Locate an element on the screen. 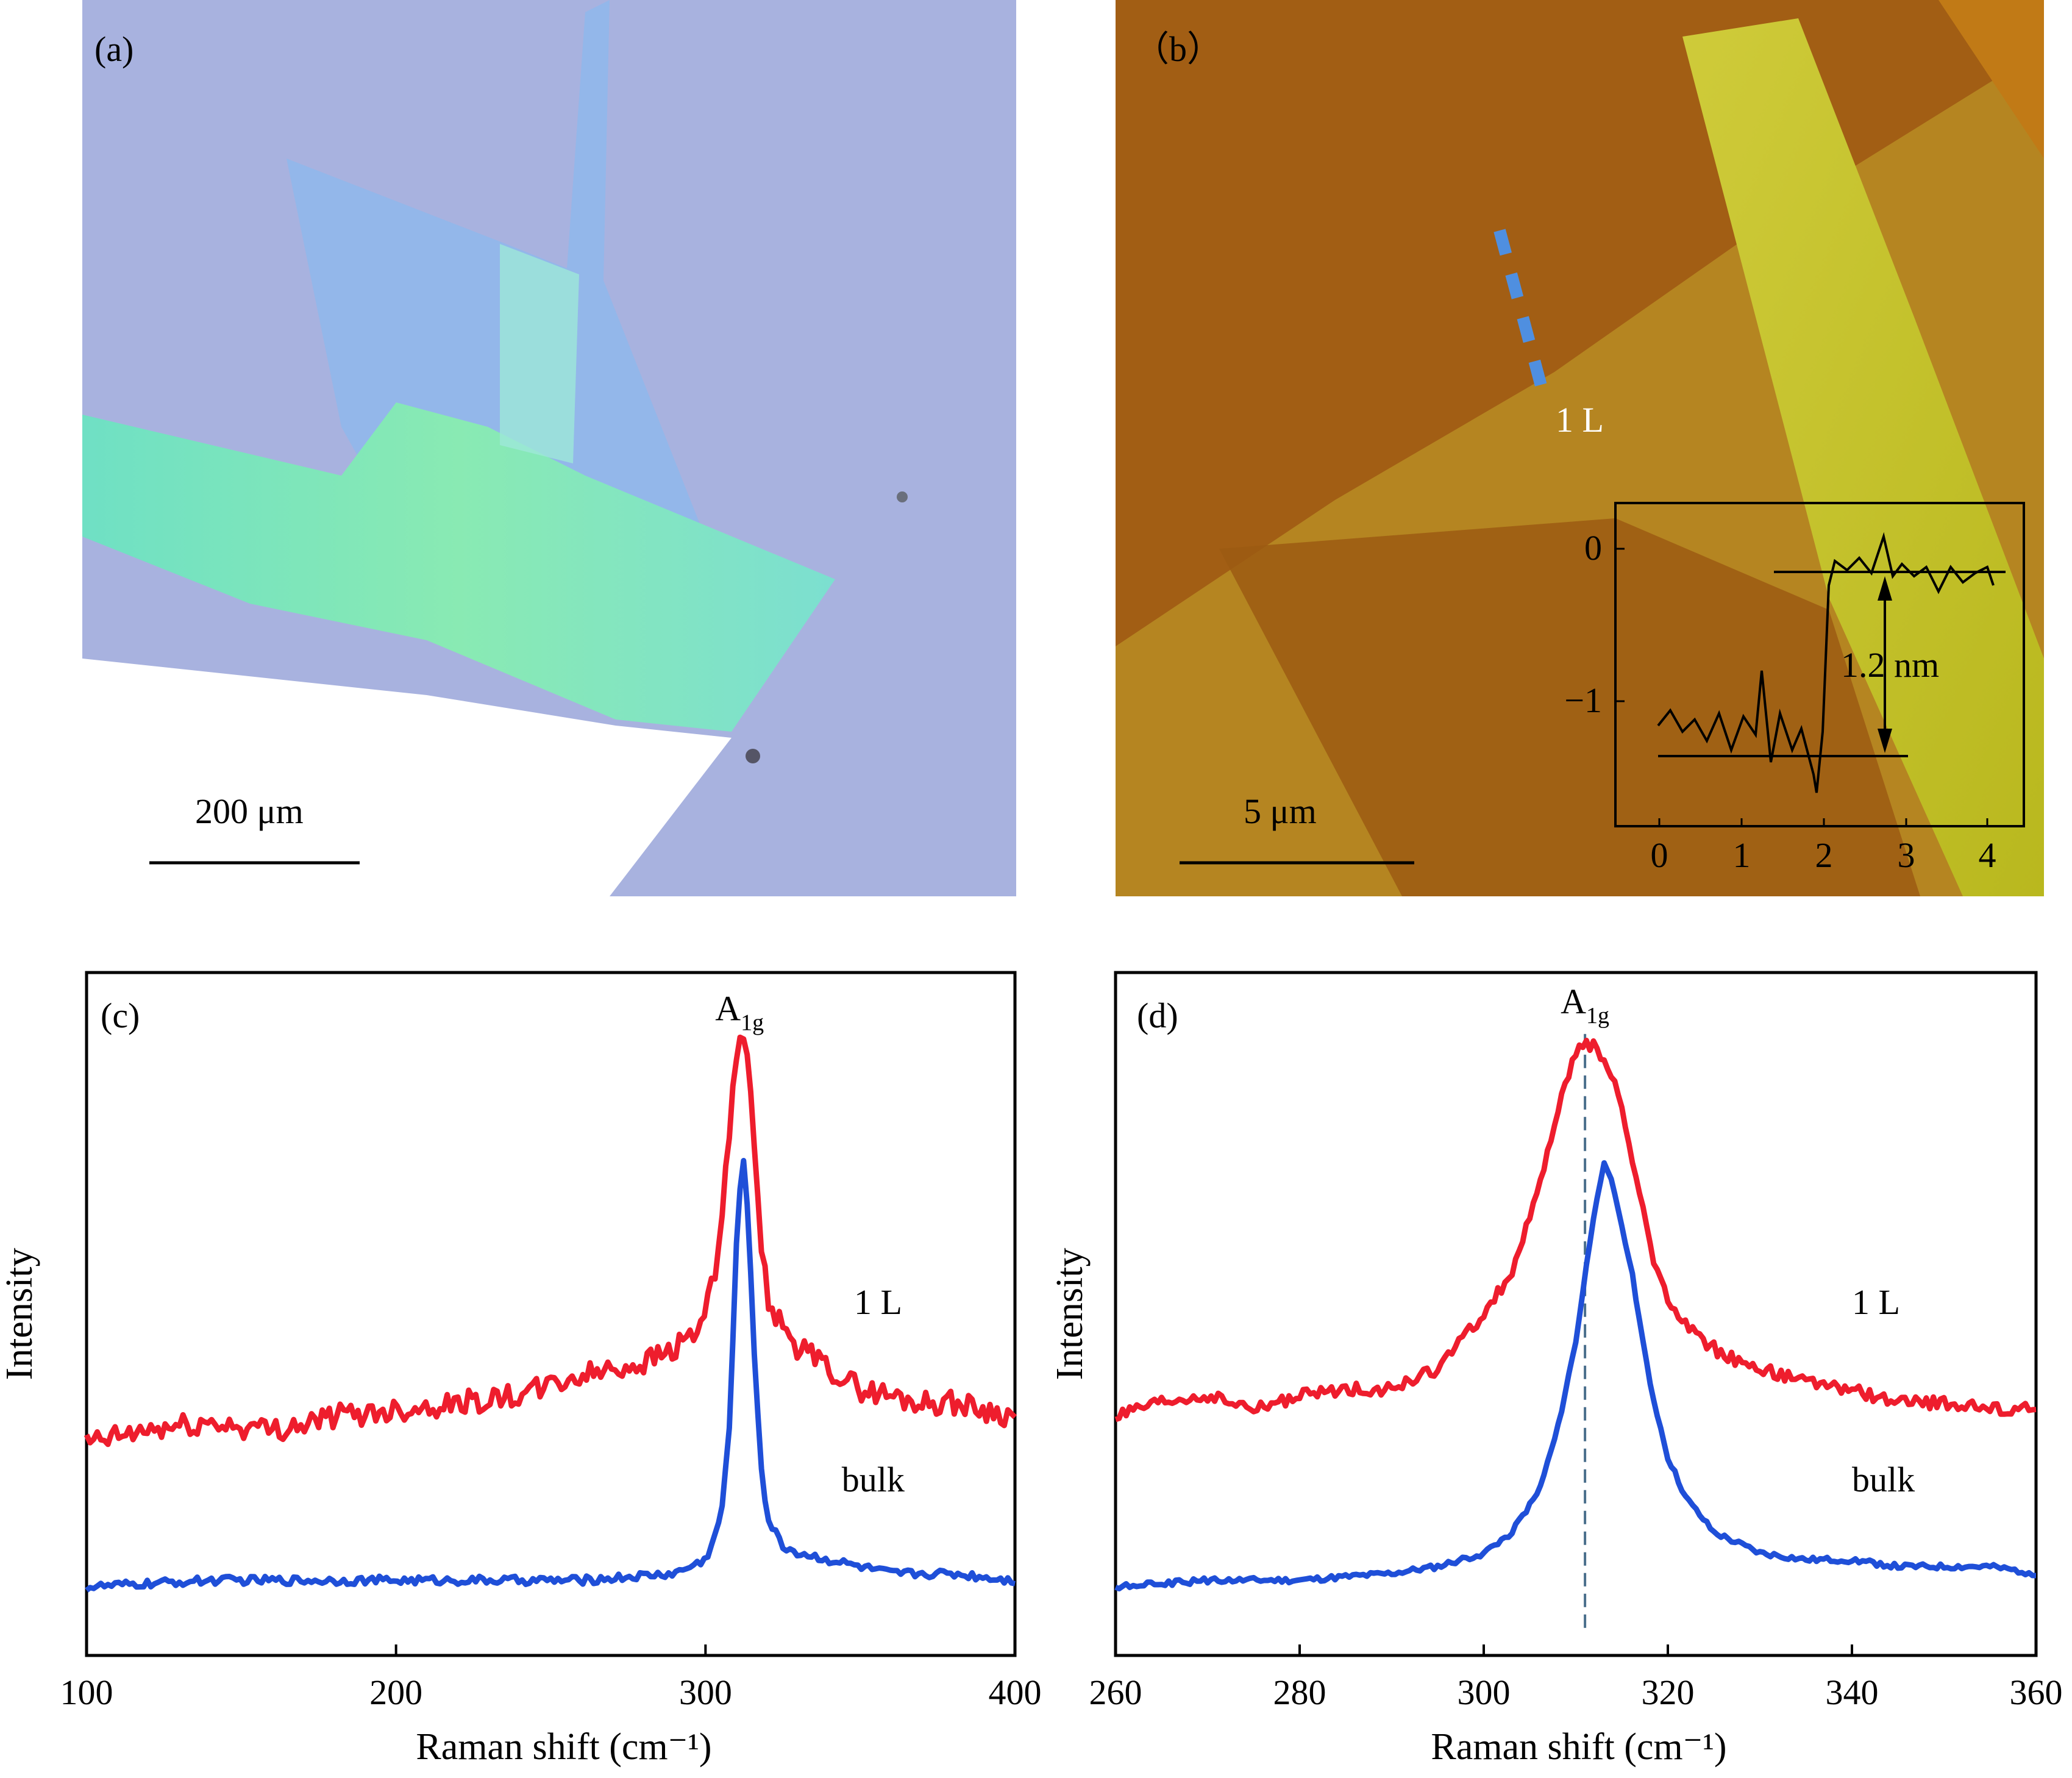 This screenshot has height=1778, width=2072. xtick-label: 340 is located at coordinates (1852, 1692).